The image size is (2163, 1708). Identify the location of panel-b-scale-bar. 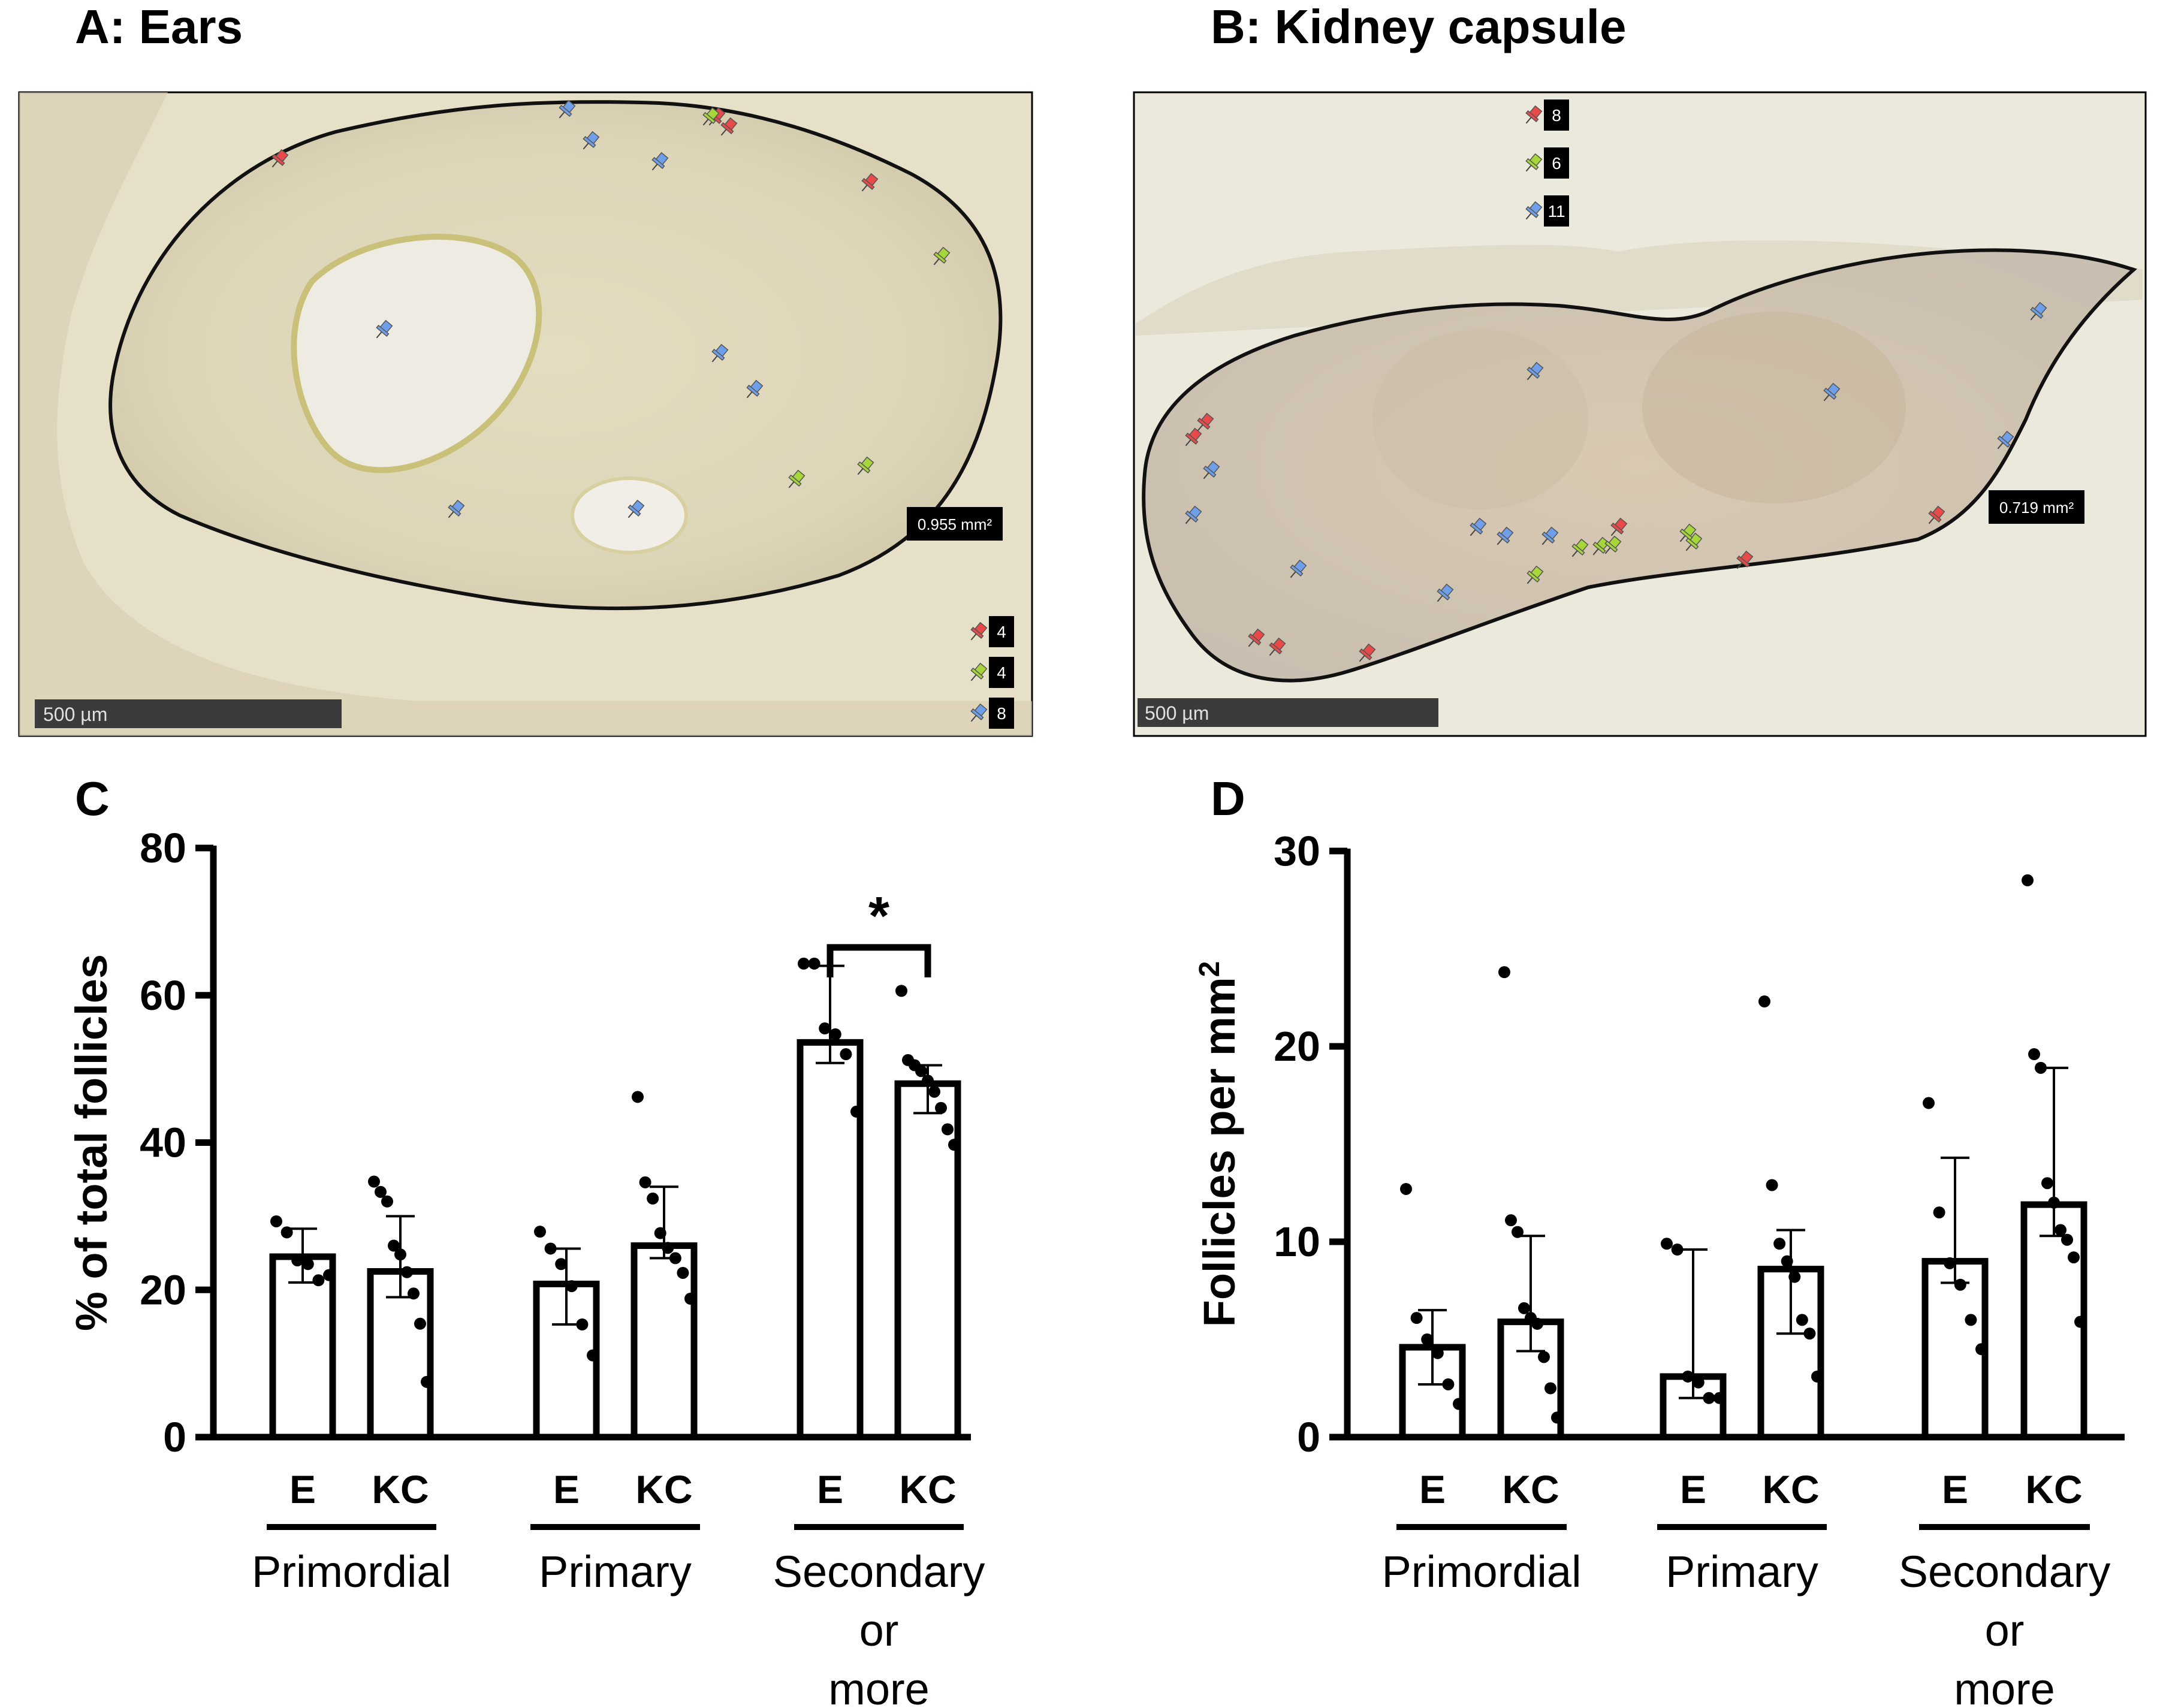
(1288, 712).